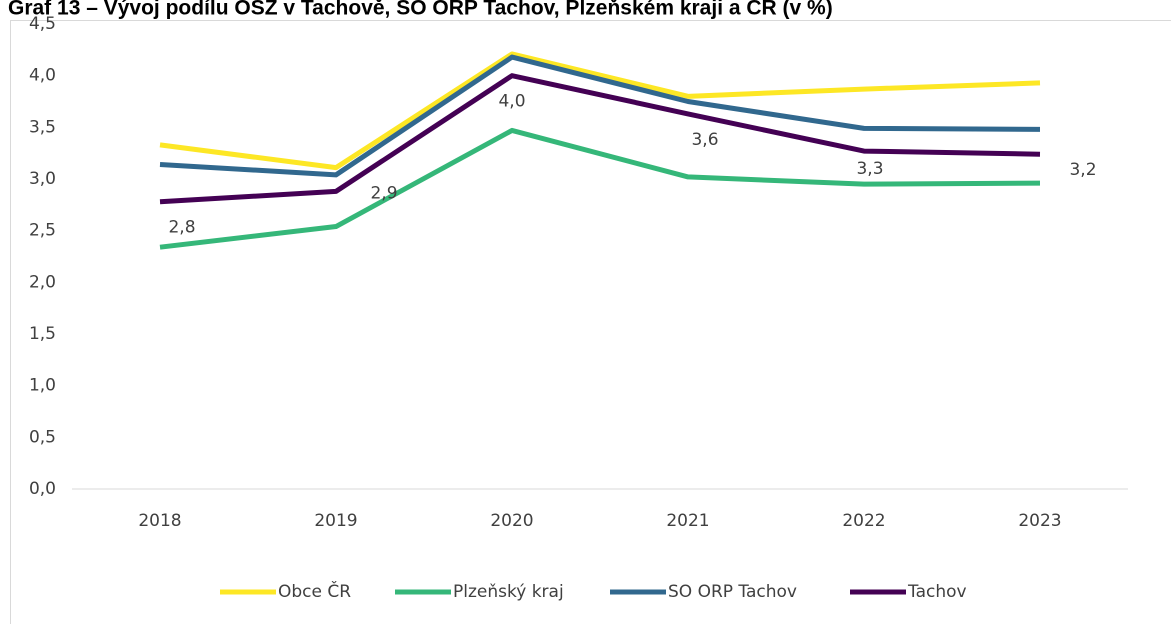 The width and height of the screenshot is (1171, 628). What do you see at coordinates (314, 591) in the screenshot?
I see `legend-label: Obce ČR` at bounding box center [314, 591].